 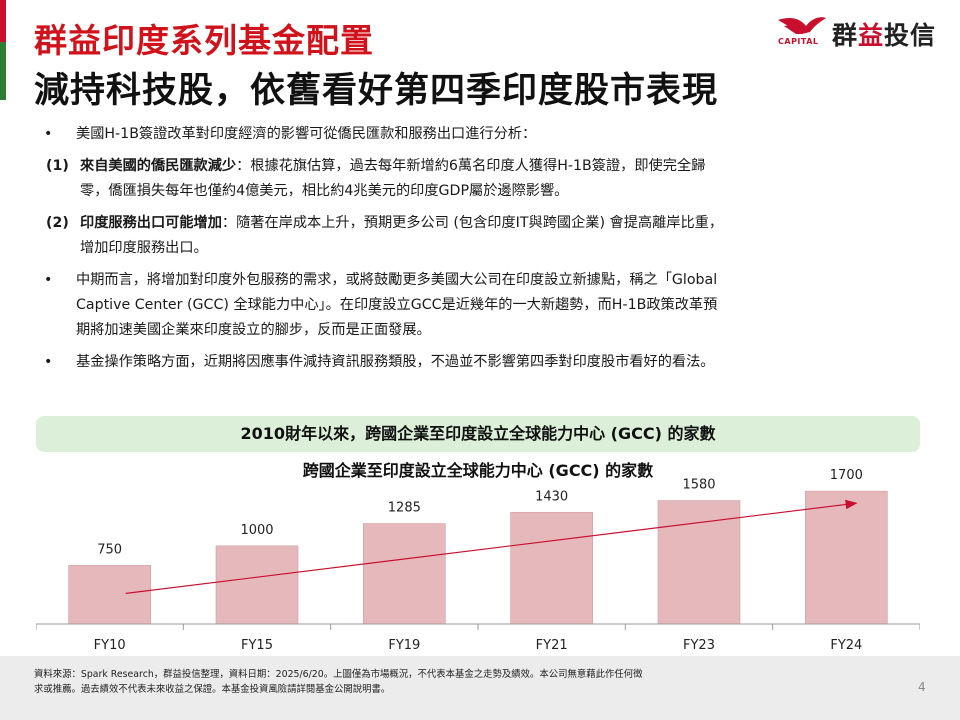 What do you see at coordinates (478, 470) in the screenshot?
I see `chart-title: 跨國企業至印度設立全球能力中心 (GCC) 的家數` at bounding box center [478, 470].